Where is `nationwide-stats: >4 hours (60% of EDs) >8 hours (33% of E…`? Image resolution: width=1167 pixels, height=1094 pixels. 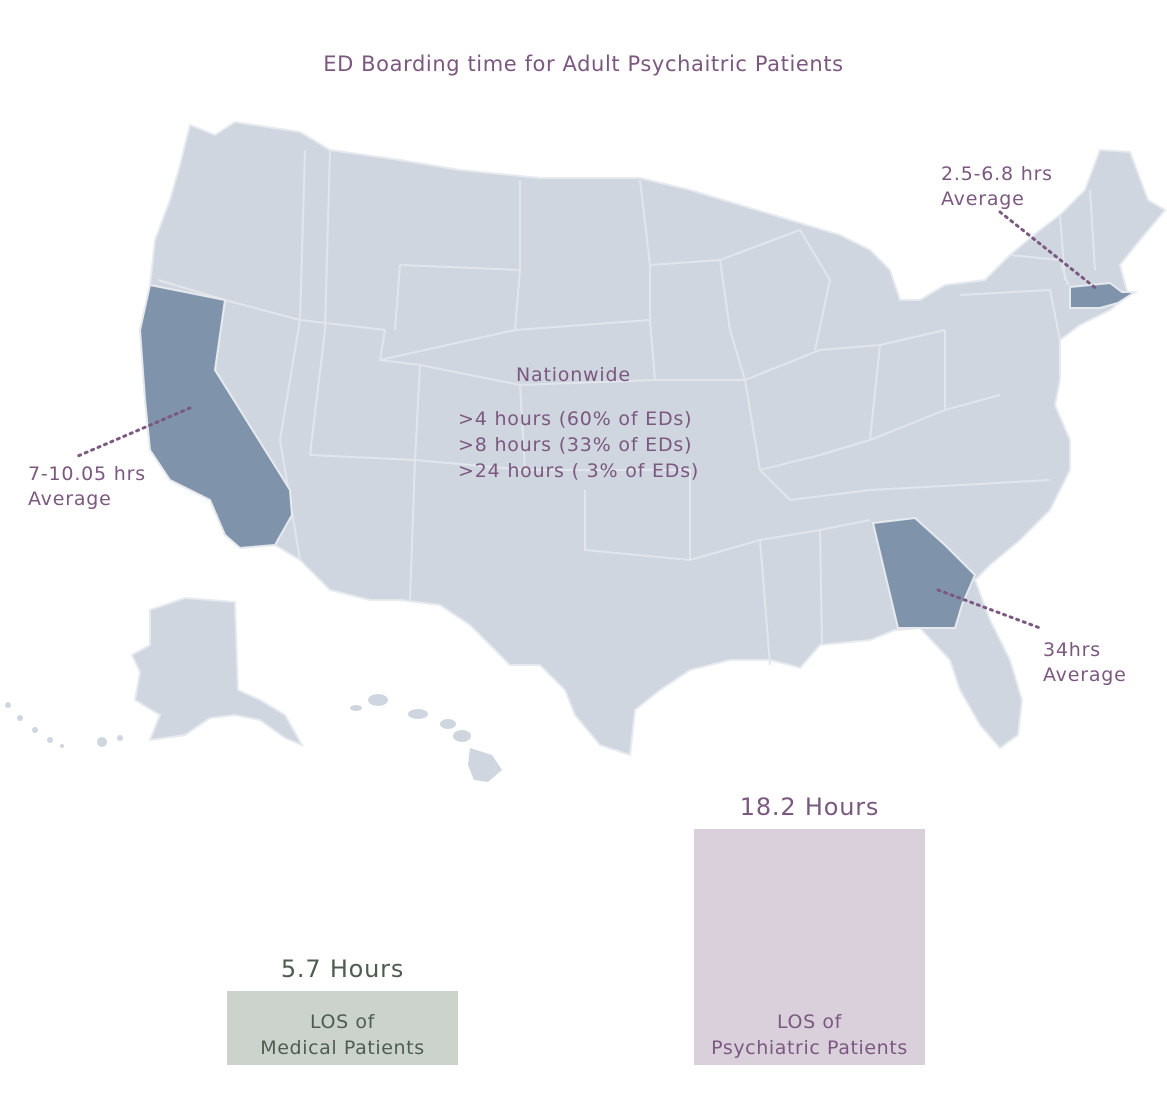
nationwide-stats: >4 hours (60% of EDs) >8 hours (33% of E… is located at coordinates (578, 445).